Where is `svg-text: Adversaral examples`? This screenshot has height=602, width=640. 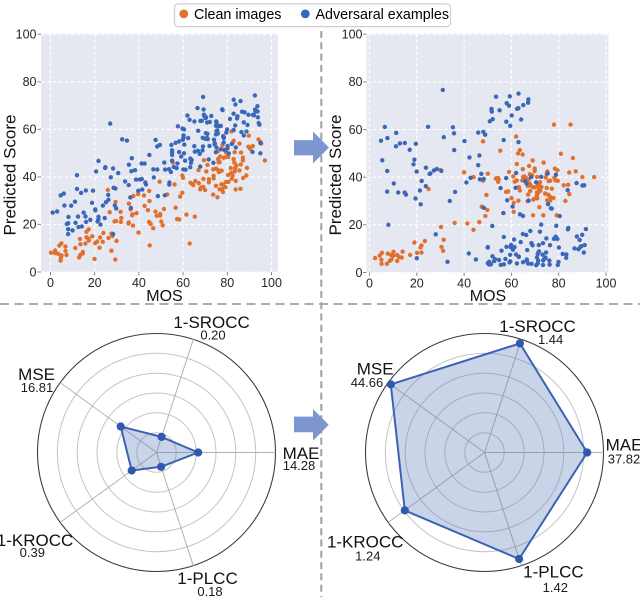 svg-text: Adversaral examples is located at coordinates (383, 15).